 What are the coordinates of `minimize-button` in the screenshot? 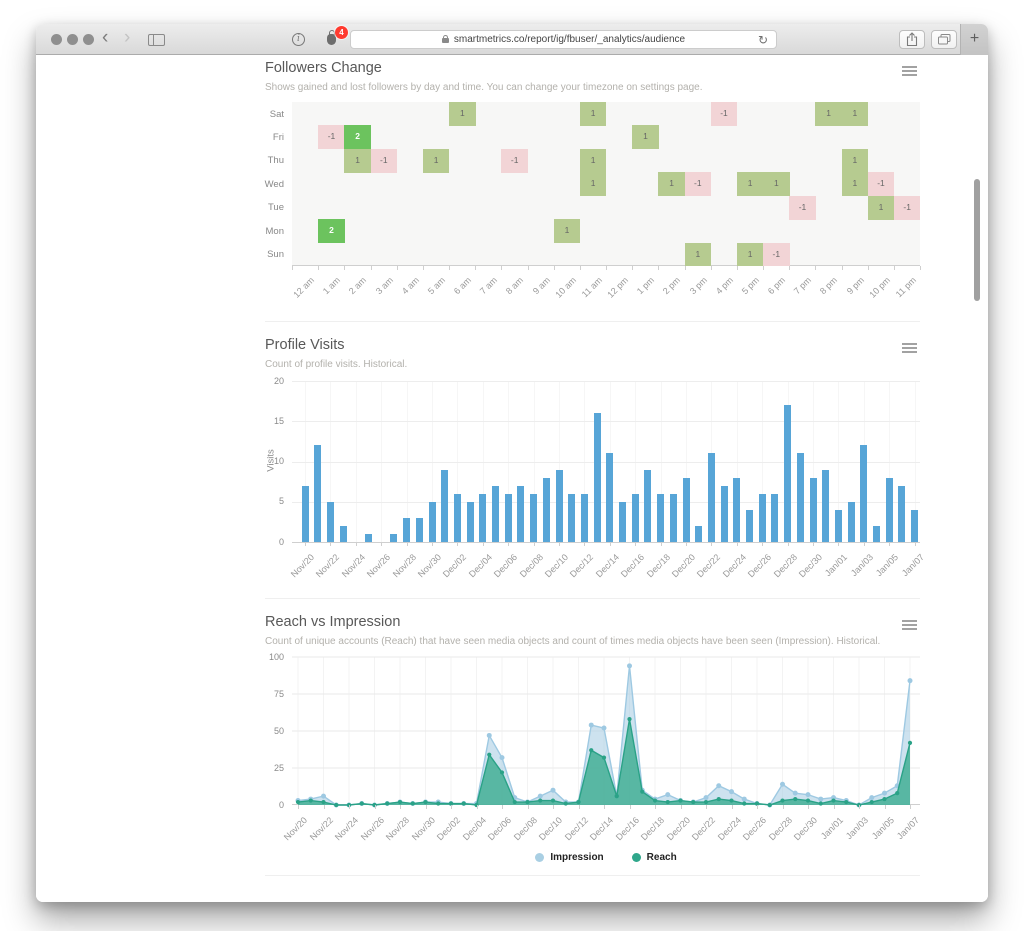 It's located at (72, 39).